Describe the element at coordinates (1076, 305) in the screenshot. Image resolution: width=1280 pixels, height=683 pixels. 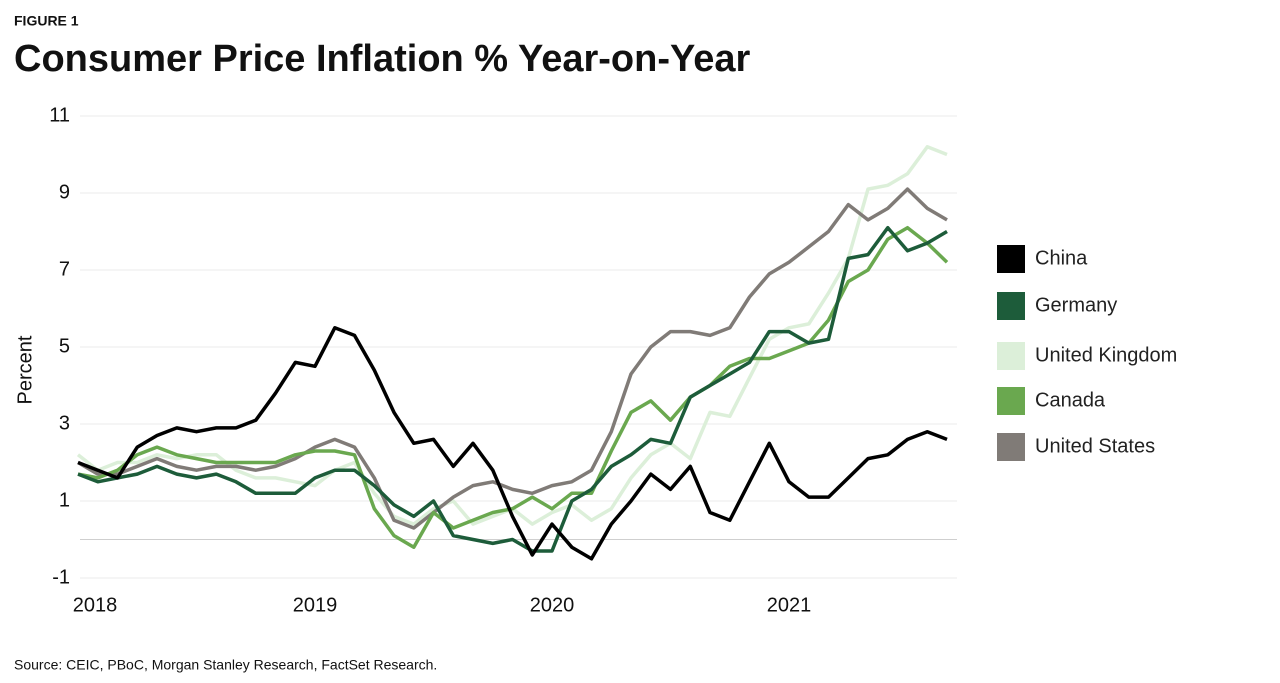
I see `legend-label: Germany` at that location.